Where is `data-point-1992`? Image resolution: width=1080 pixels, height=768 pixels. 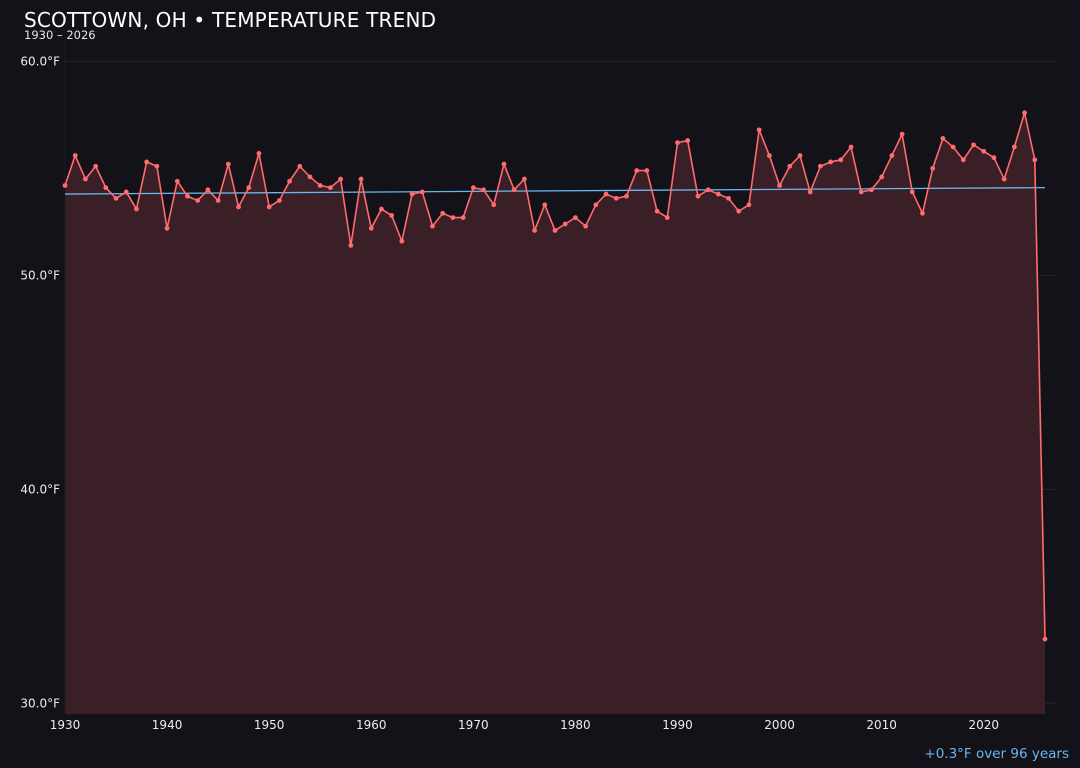
data-point-1992 is located at coordinates (698, 196).